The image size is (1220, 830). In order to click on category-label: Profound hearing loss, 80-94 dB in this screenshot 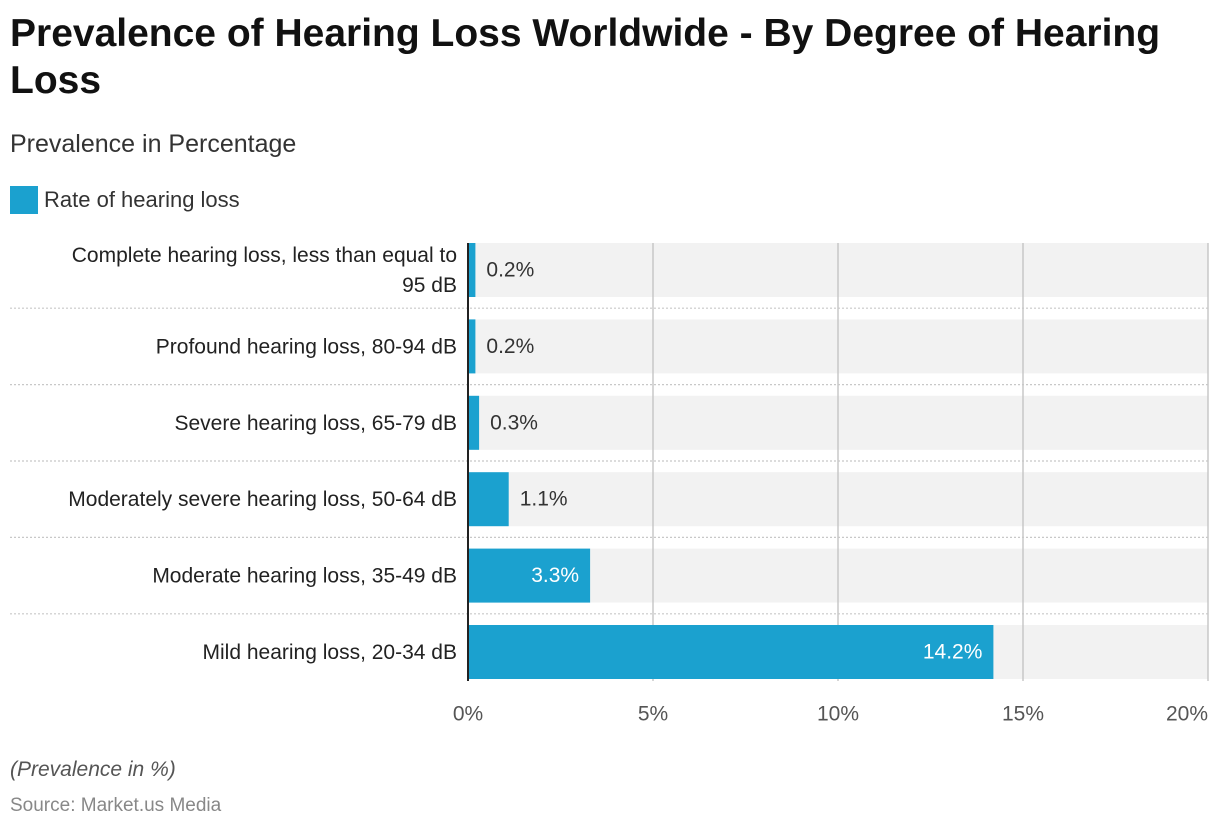, I will do `click(306, 346)`.